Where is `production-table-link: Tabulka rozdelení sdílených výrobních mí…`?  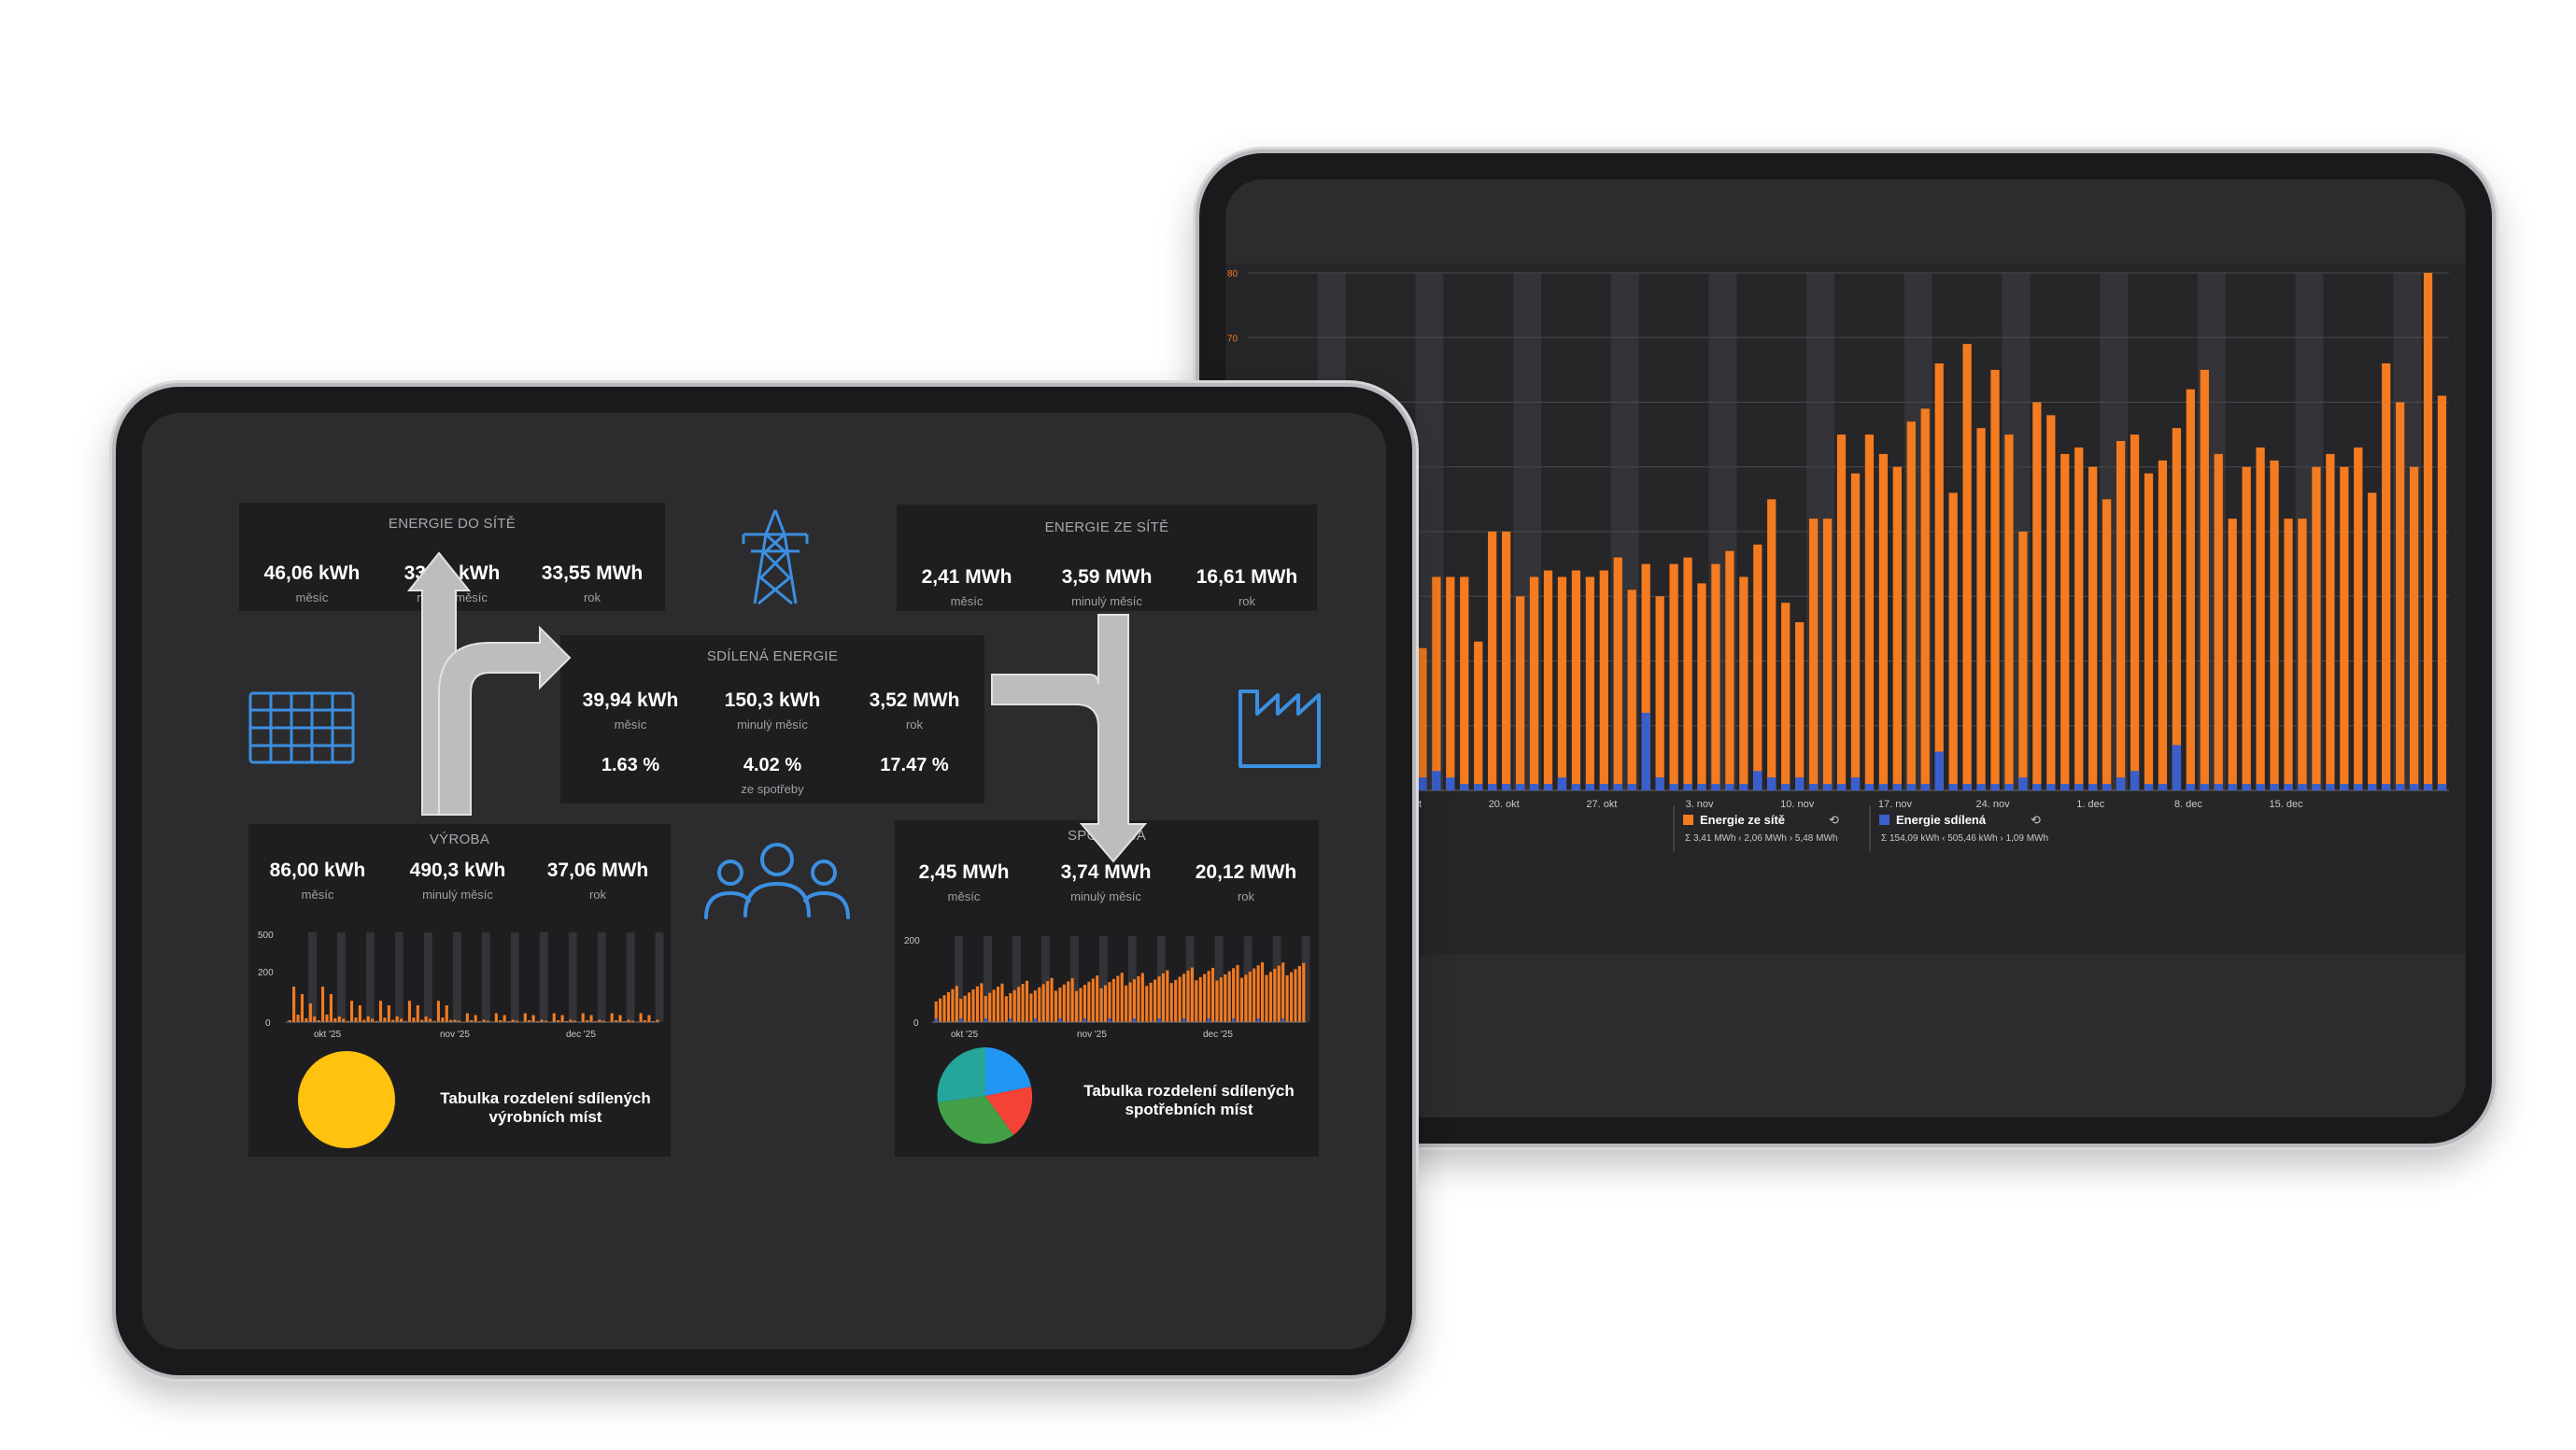 production-table-link: Tabulka rozdelení sdílených výrobních mí… is located at coordinates (545, 1108).